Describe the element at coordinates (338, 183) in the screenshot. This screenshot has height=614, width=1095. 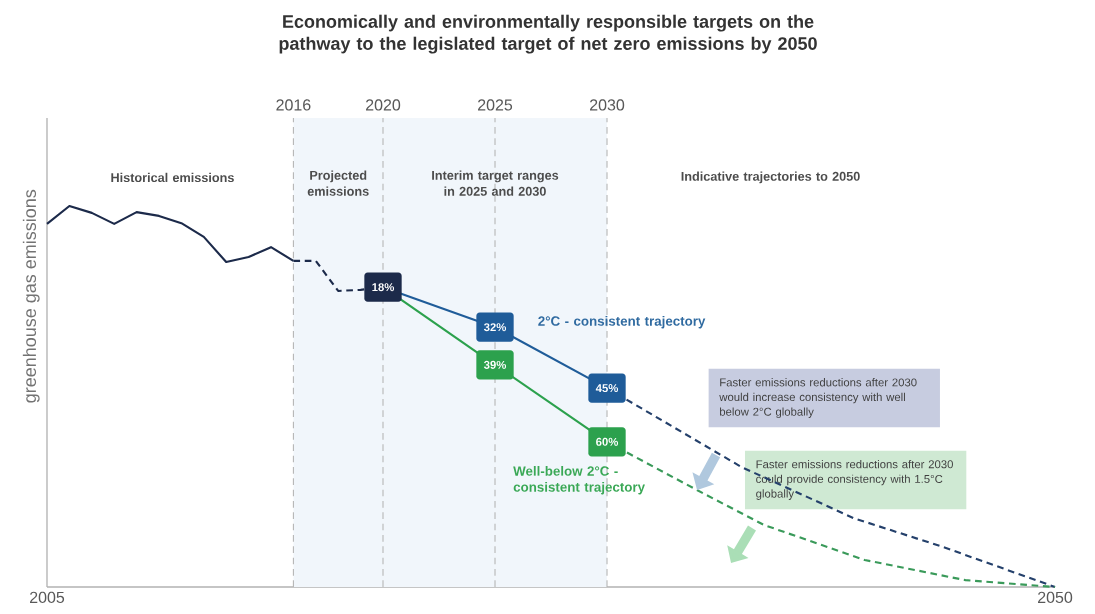
I see `text: Projected emissions` at that location.